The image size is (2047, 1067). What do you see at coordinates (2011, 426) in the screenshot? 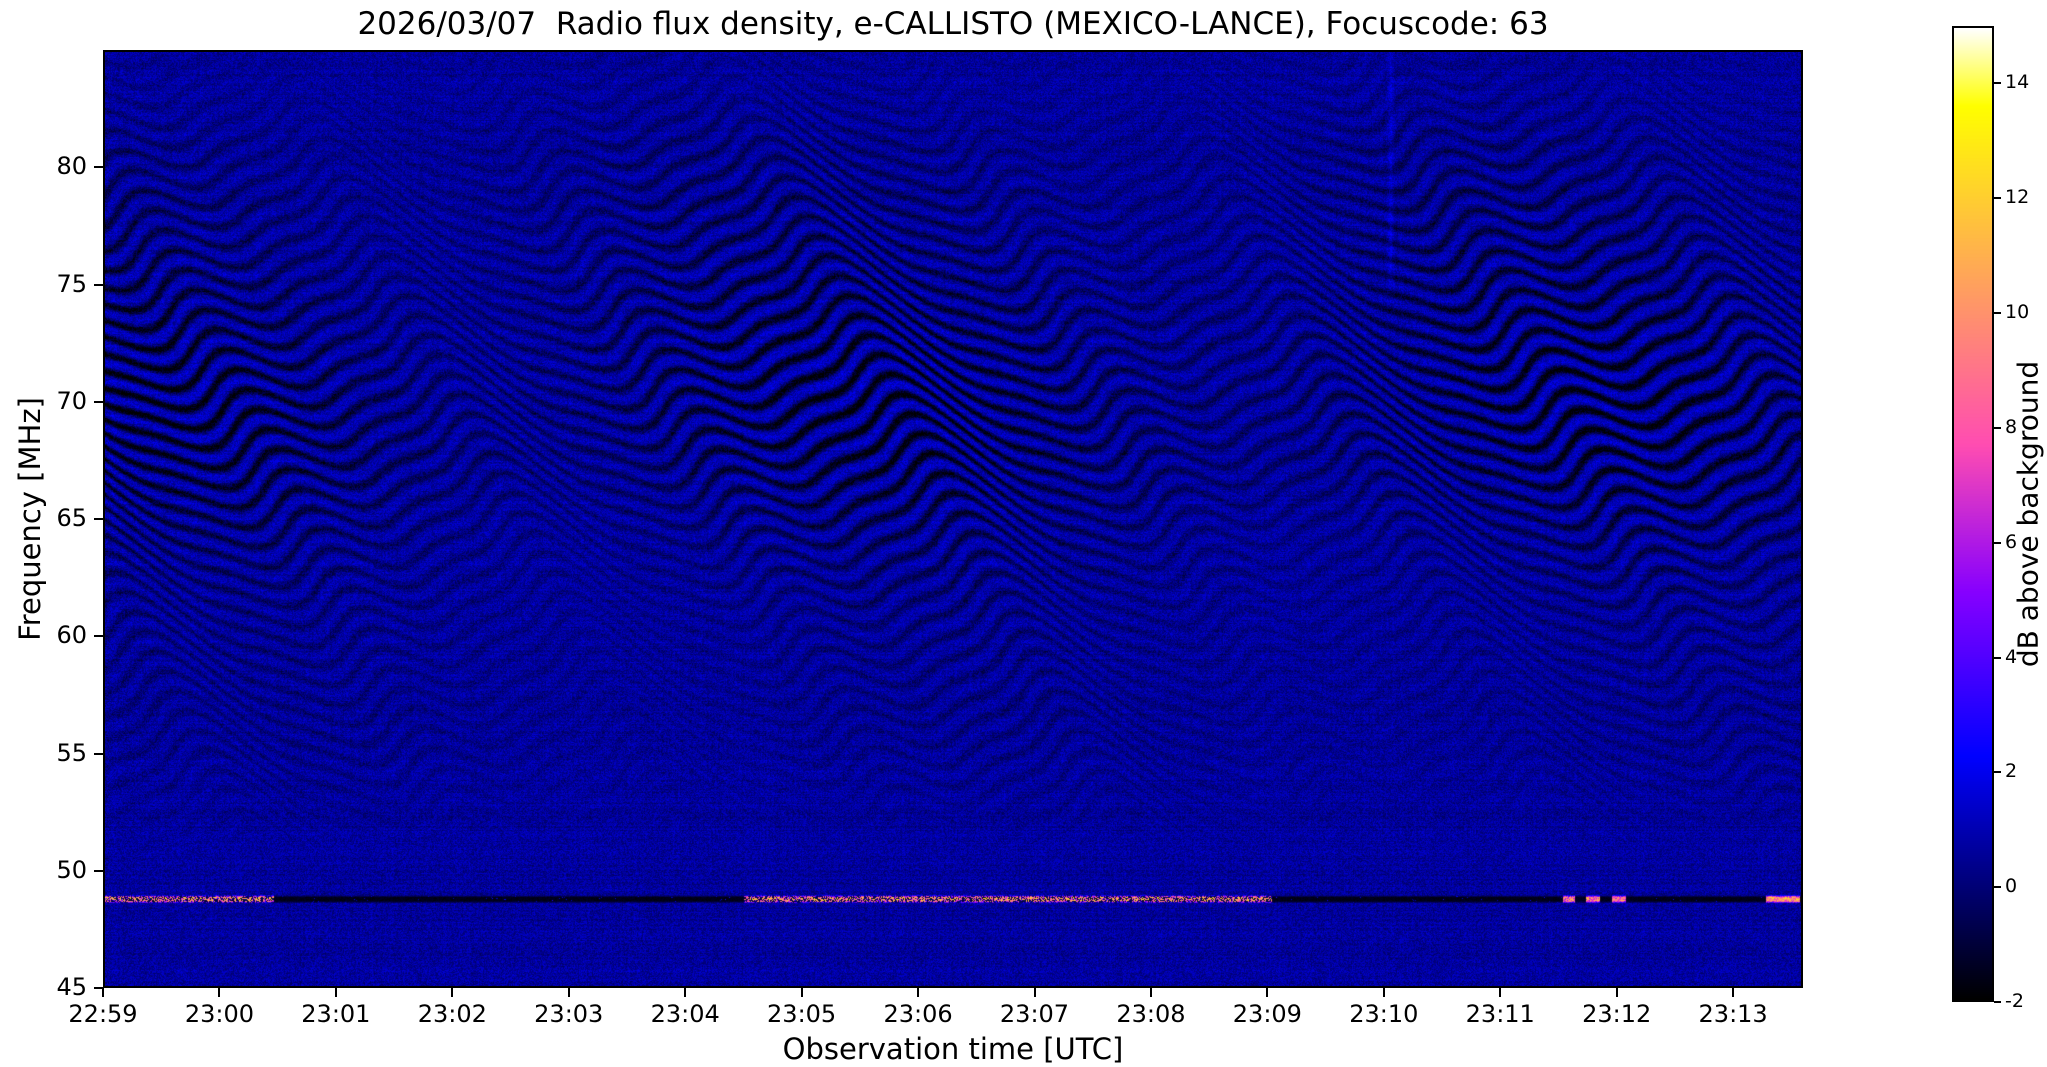
I see `colorbar-tick-label: 8` at bounding box center [2011, 426].